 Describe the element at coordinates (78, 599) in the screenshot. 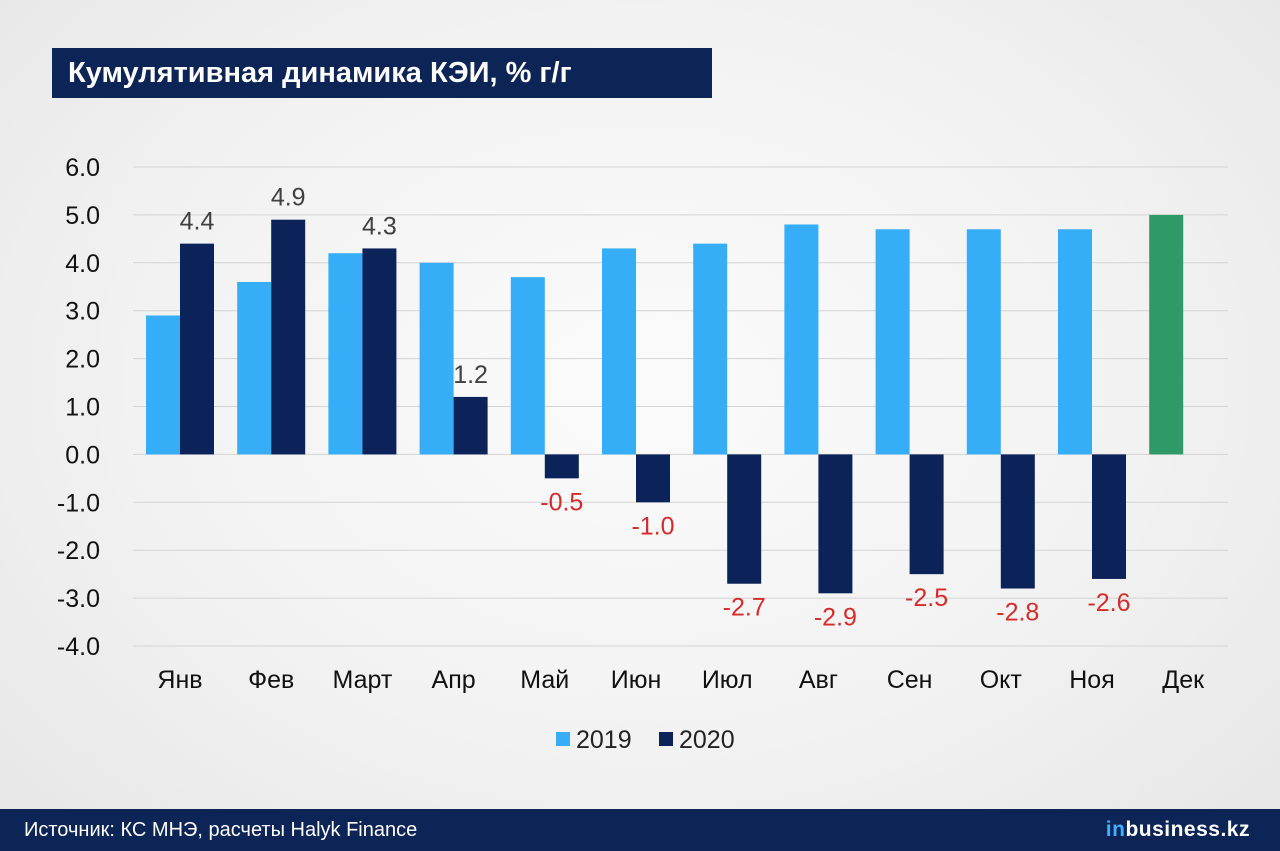

I see `y-tick-label: -3.0` at that location.